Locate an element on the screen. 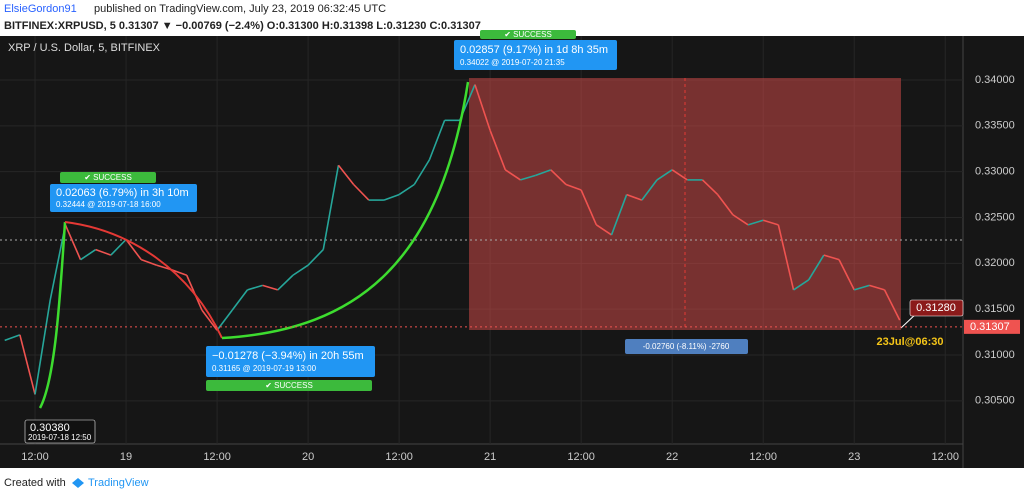  x-tick-label: 20 is located at coordinates (308, 457).